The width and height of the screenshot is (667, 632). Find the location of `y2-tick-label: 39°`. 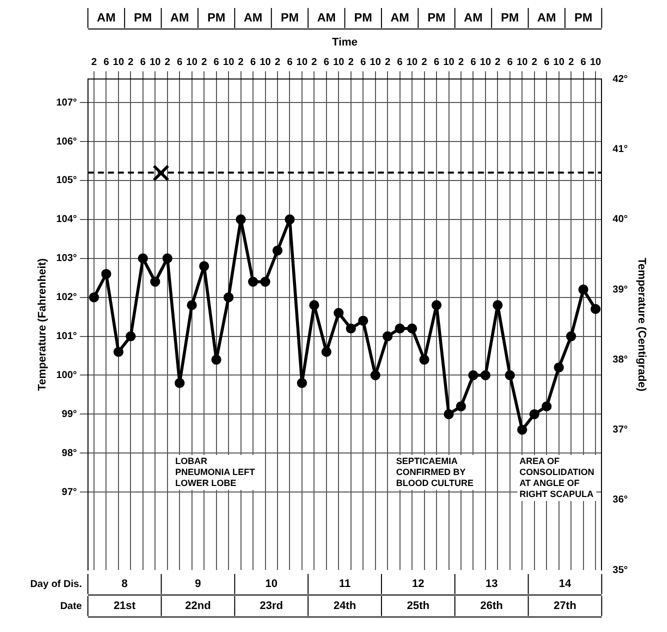

y2-tick-label: 39° is located at coordinates (620, 290).